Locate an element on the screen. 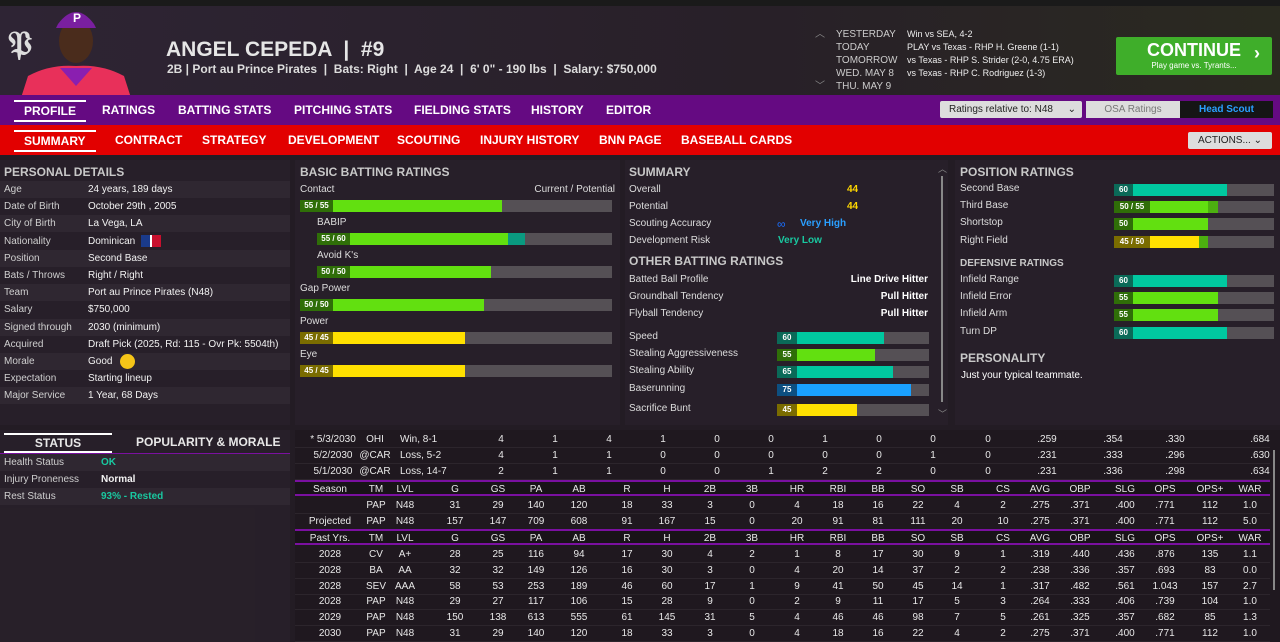 The width and height of the screenshot is (1280, 642). status-label: Rest Status is located at coordinates (30, 497).